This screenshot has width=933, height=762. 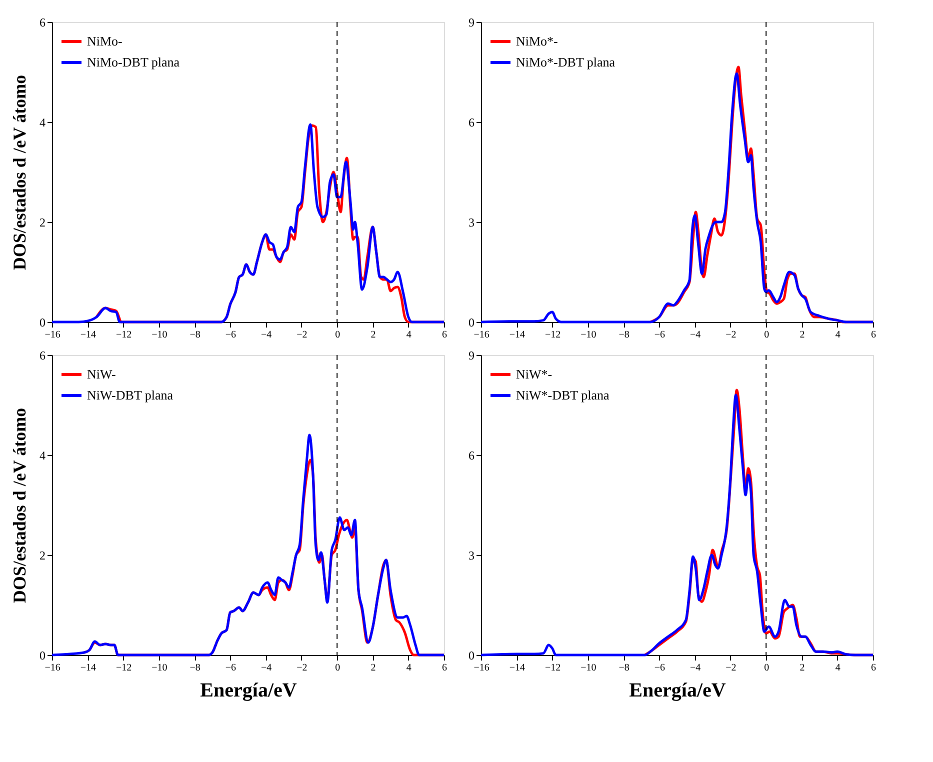 I want to click on legend-label: NiW-, so click(x=101, y=374).